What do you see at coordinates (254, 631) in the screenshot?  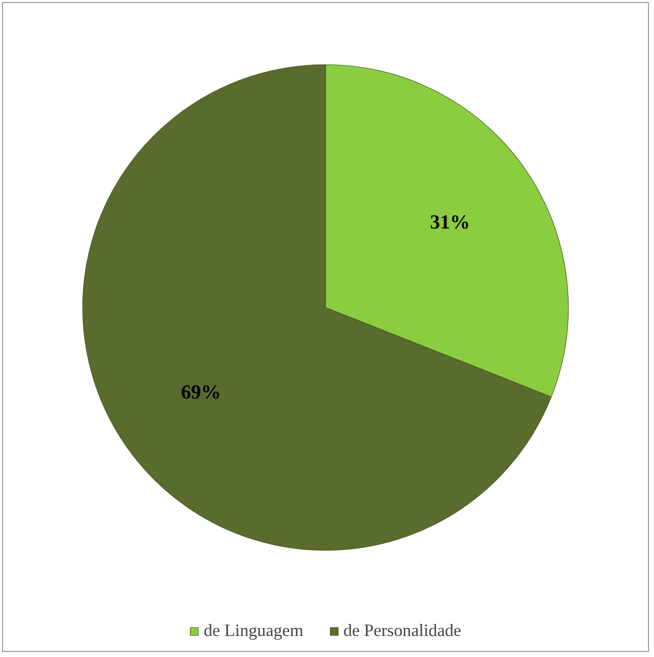 I see `legend-label: de Linguagem` at bounding box center [254, 631].